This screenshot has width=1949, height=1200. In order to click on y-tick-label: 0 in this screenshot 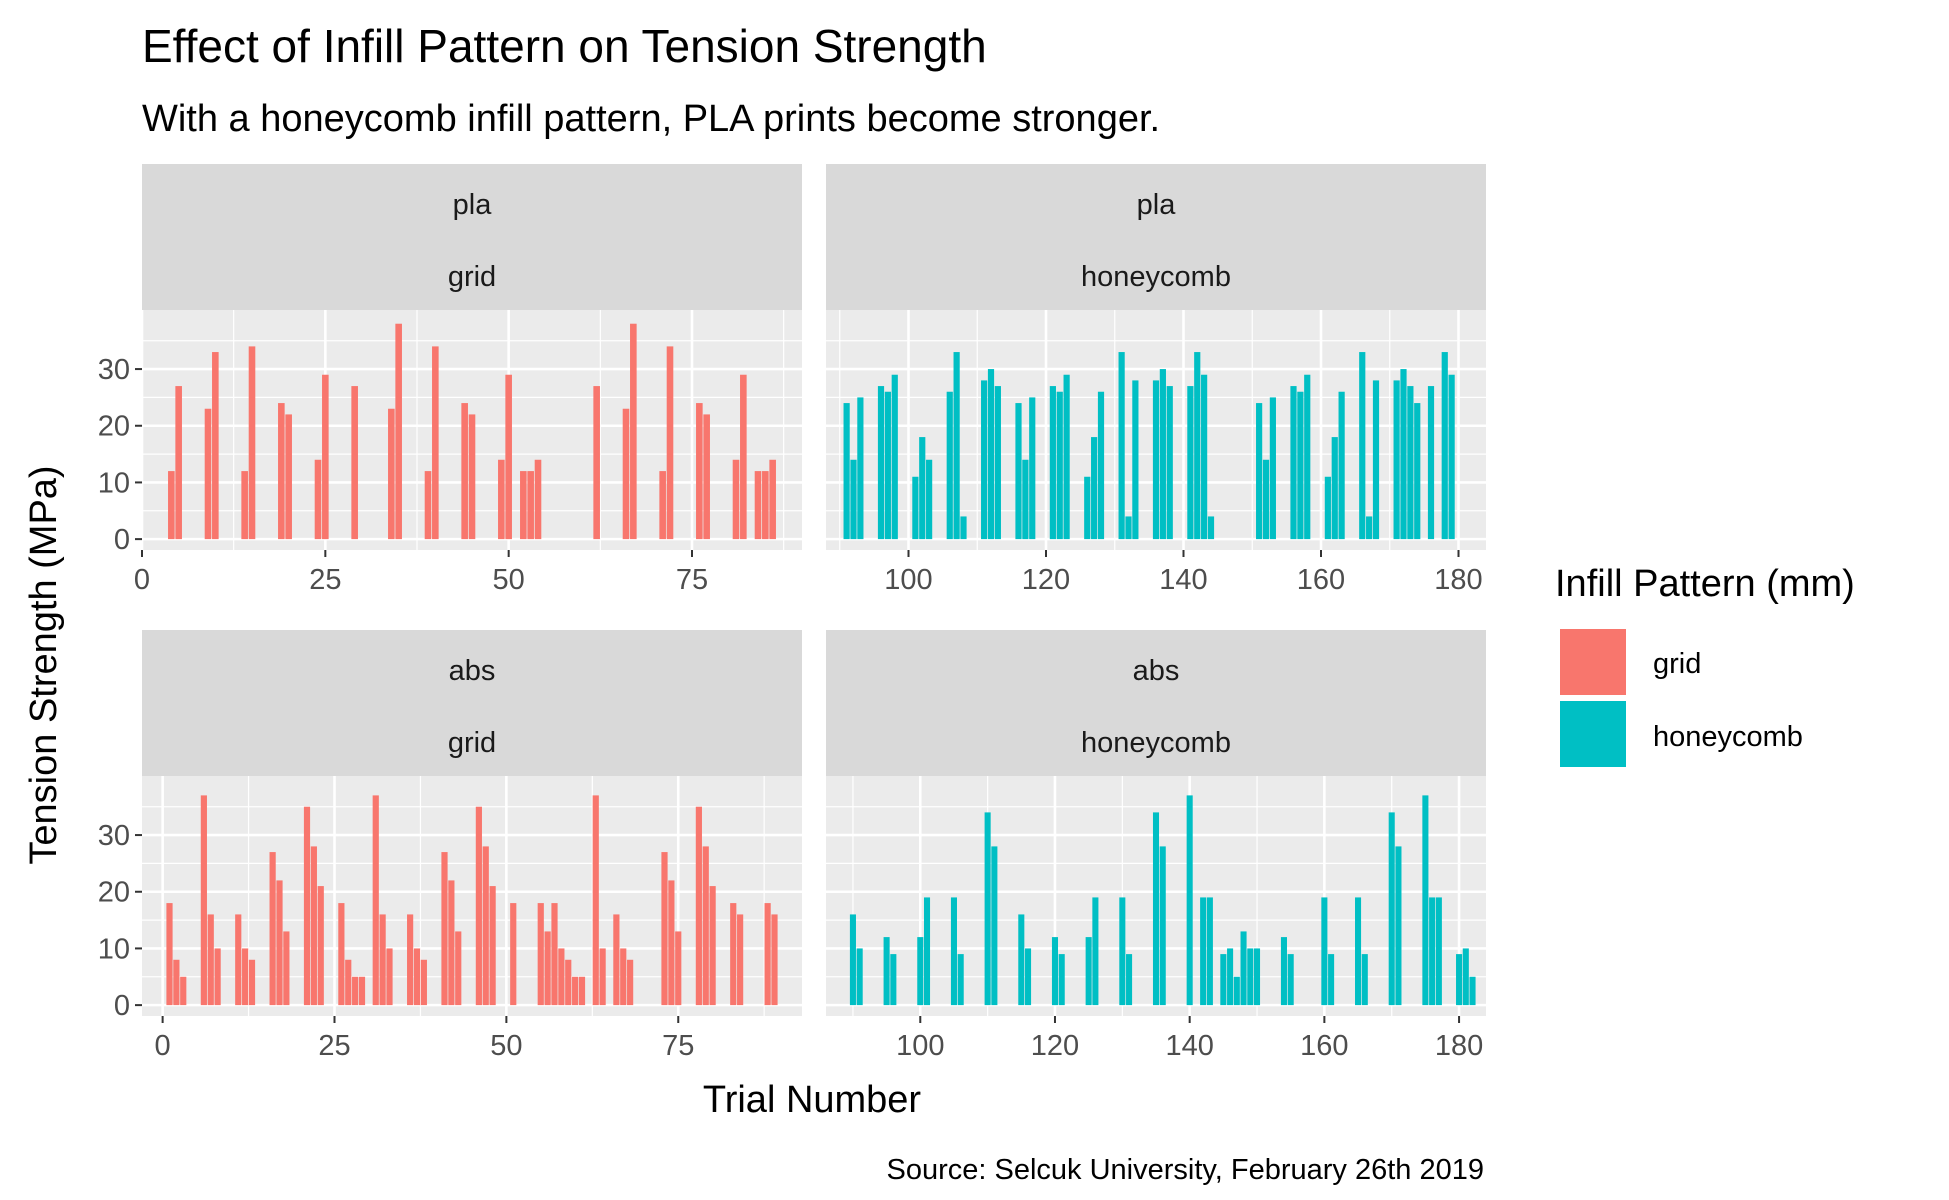, I will do `click(122, 1006)`.